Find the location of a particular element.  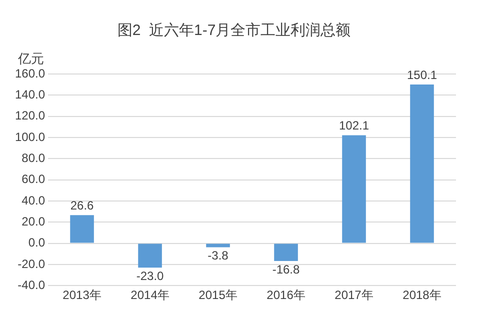

y-tick-label: 20.0 is located at coordinates (34, 221).